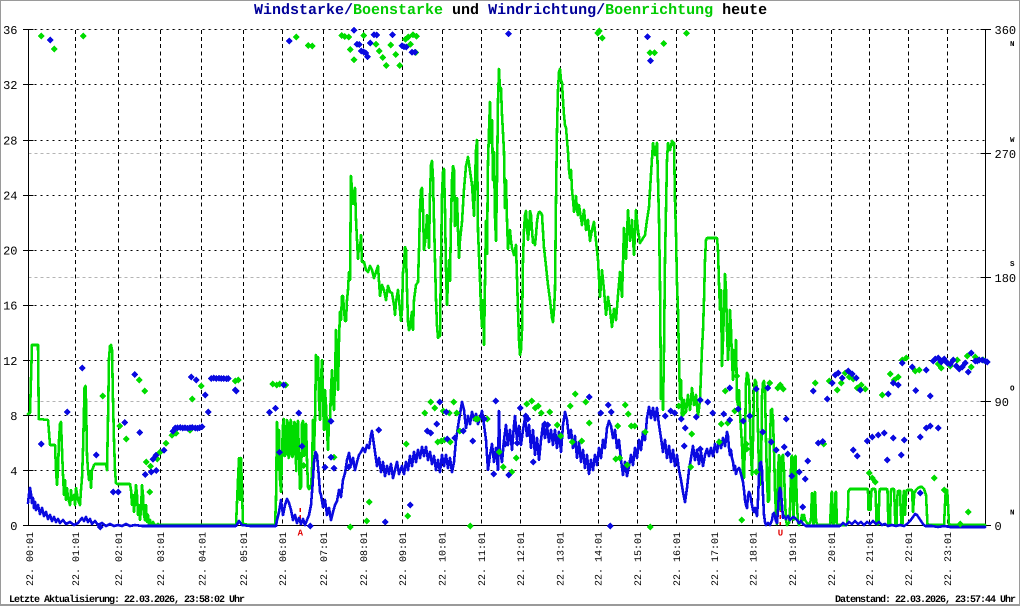 Image resolution: width=1020 pixels, height=611 pixels. What do you see at coordinates (13, 472) in the screenshot?
I see `svg-text: 4` at bounding box center [13, 472].